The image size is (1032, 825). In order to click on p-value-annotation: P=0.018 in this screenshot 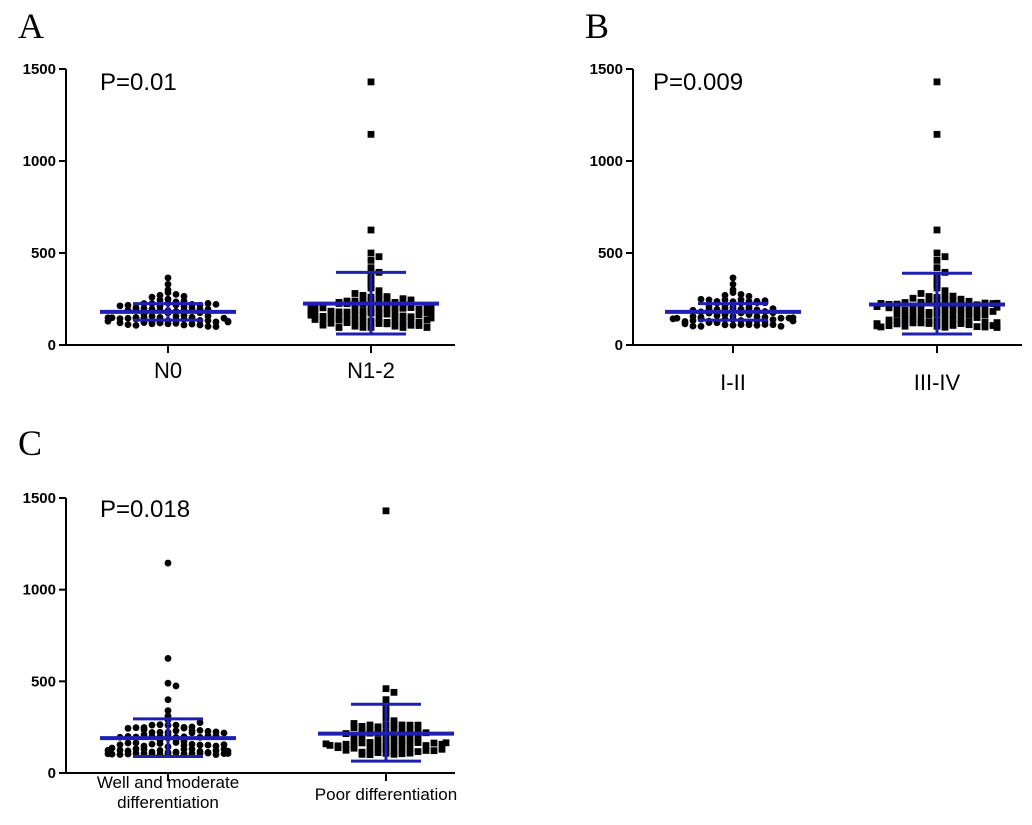, I will do `click(145, 509)`.